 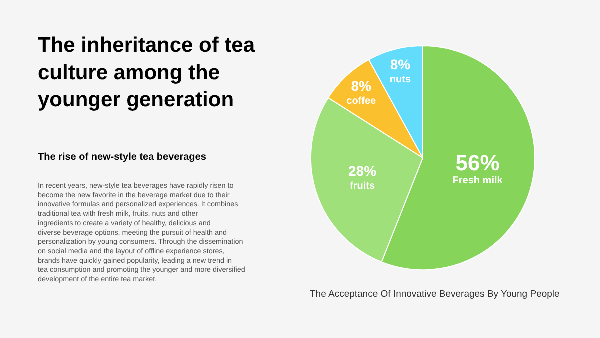 What do you see at coordinates (363, 186) in the screenshot?
I see `slice-label: fruits` at bounding box center [363, 186].